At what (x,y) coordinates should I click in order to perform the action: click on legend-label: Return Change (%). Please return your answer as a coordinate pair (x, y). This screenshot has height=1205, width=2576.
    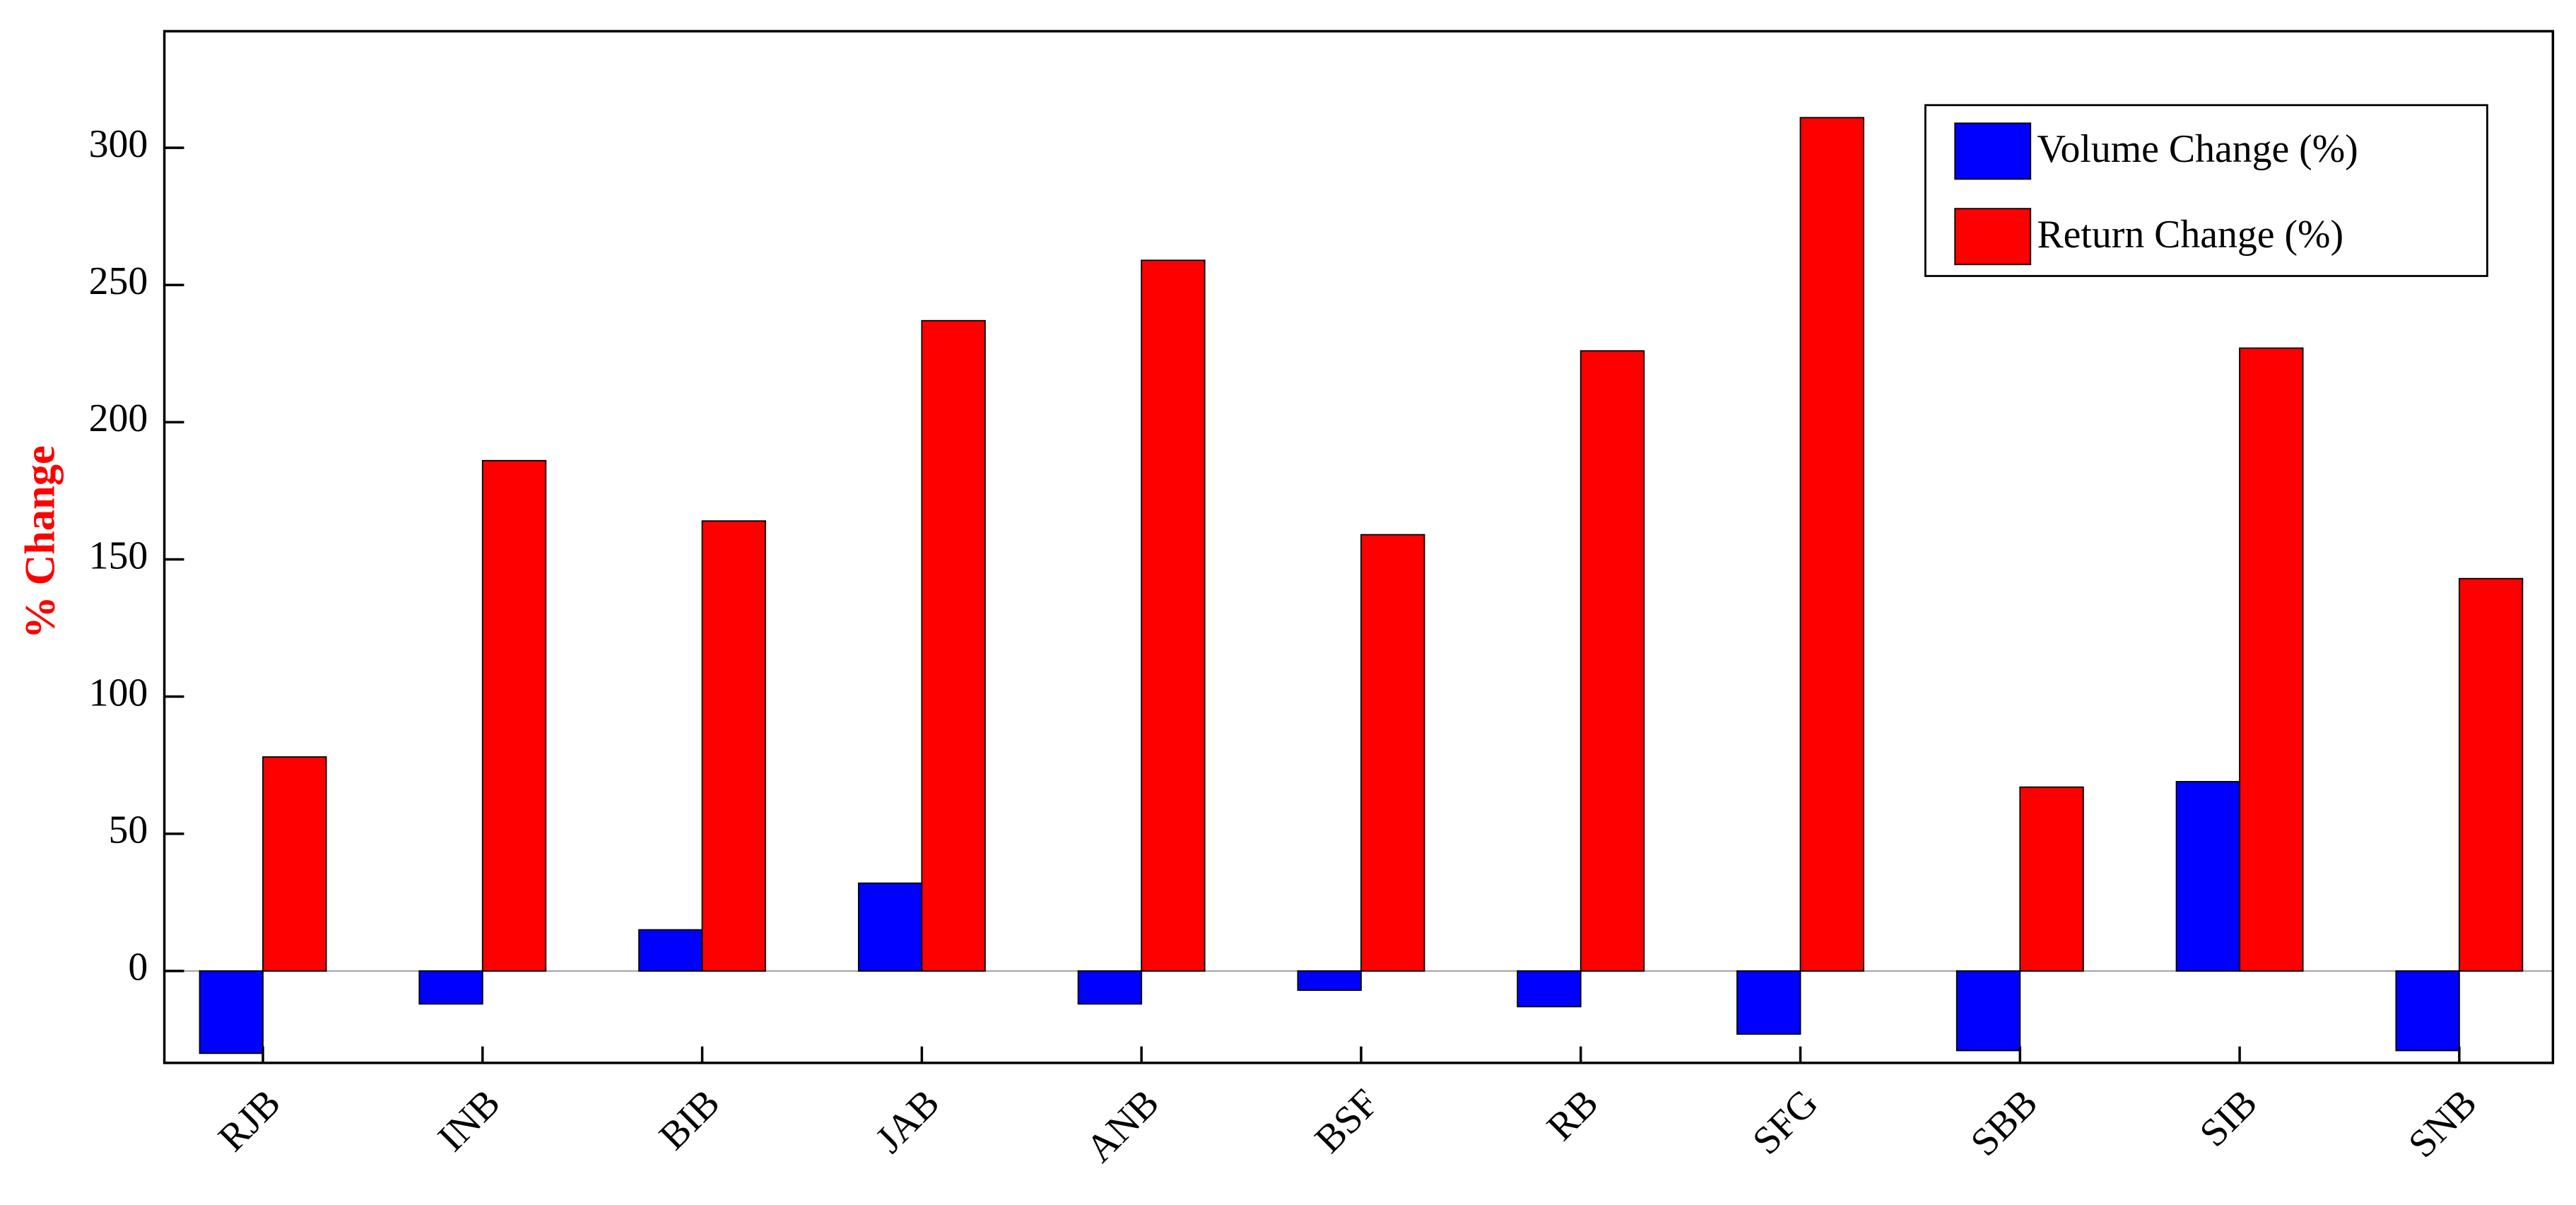
    Looking at the image, I should click on (2190, 235).